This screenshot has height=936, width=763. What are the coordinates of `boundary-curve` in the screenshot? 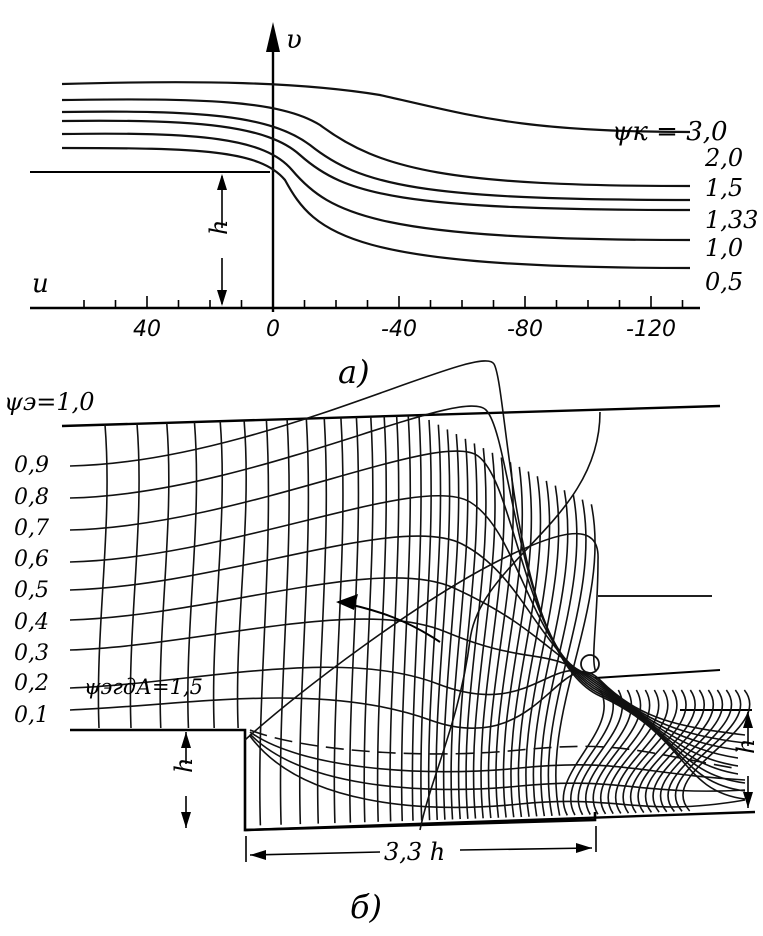 It's located at (421, 636).